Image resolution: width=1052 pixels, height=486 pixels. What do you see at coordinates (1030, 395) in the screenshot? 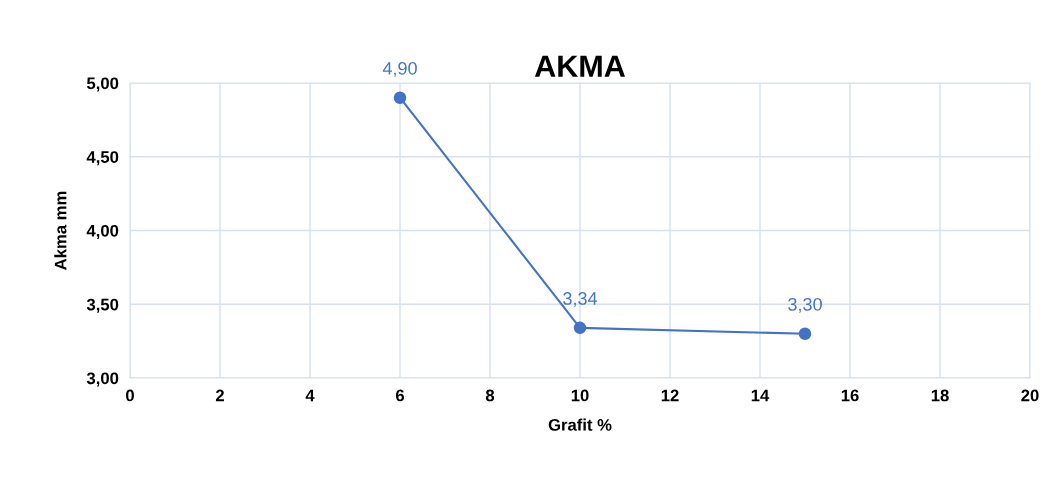
I see `x-tick-label: 20` at bounding box center [1030, 395].